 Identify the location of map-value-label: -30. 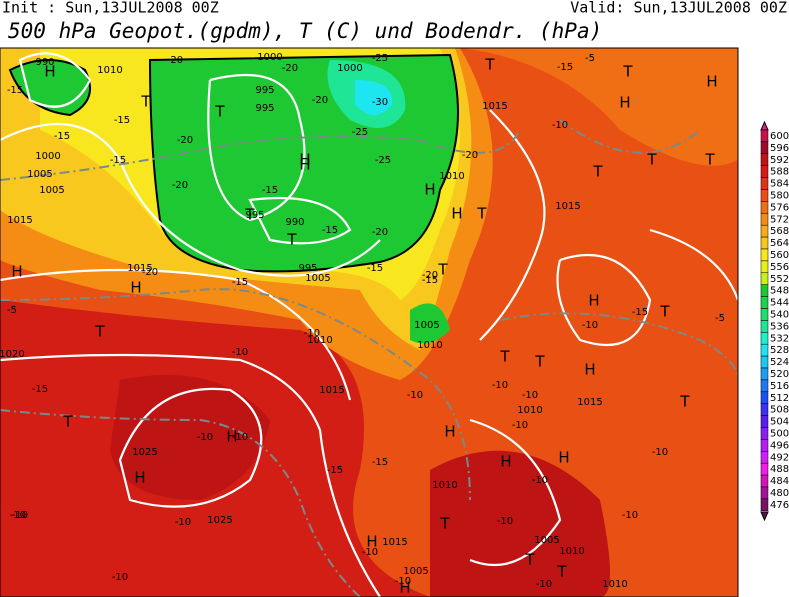
(380, 102).